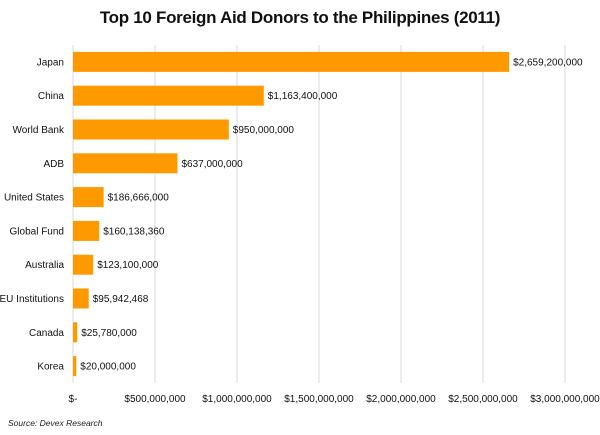  Describe the element at coordinates (32, 299) in the screenshot. I see `category-label: EU Institutions` at that location.